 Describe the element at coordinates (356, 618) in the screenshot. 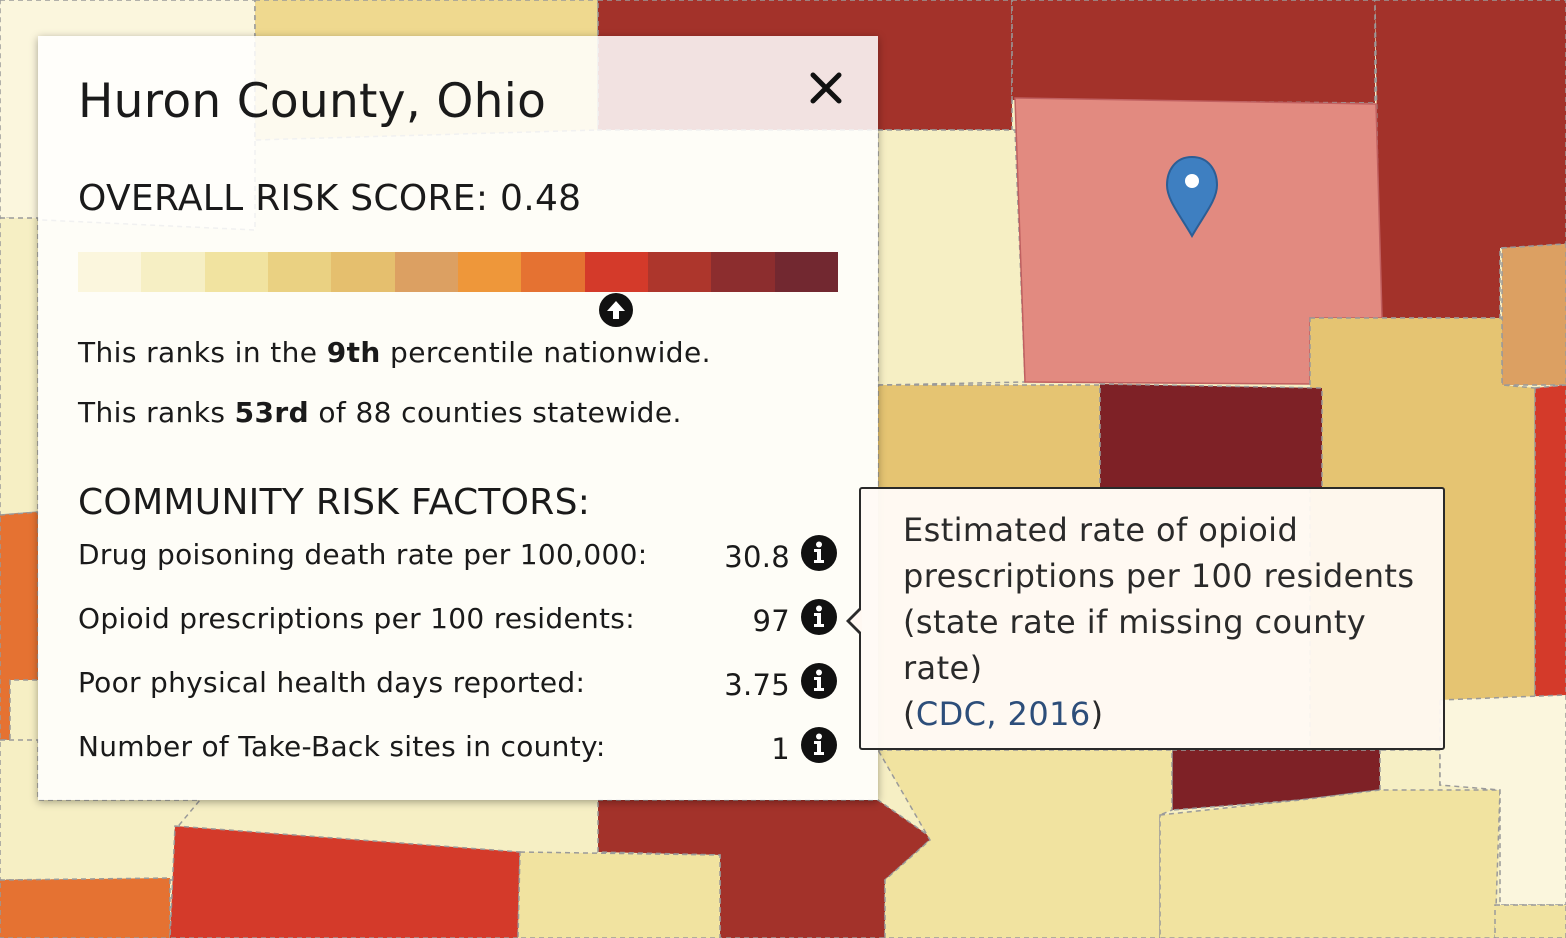

I see `factor-label: Opioid prescriptions per 100 residents:` at that location.